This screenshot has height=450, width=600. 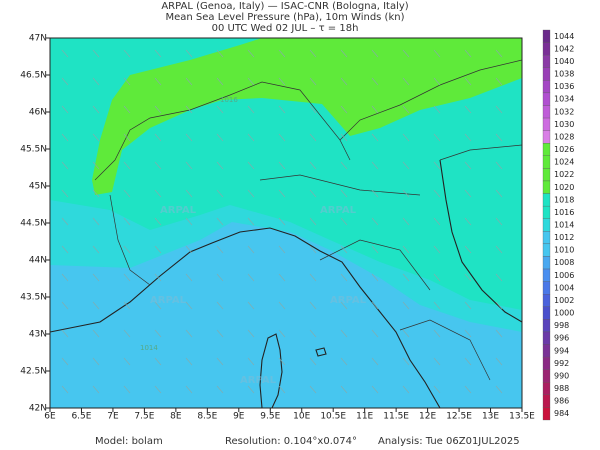 What do you see at coordinates (561, 363) in the screenshot?
I see `colorbar-label: 992` at bounding box center [561, 363].